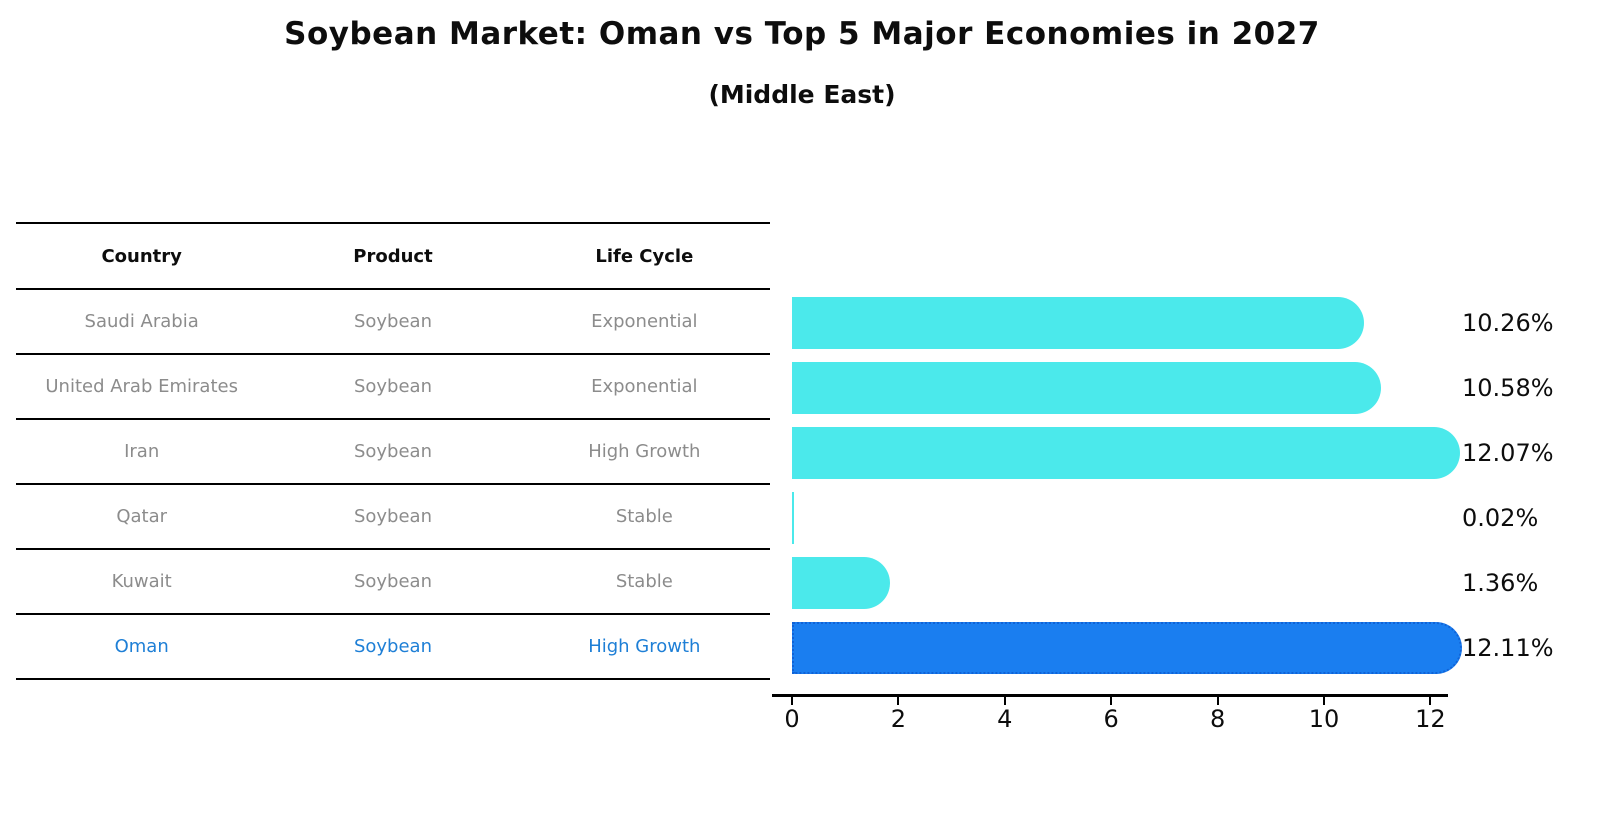 This screenshot has width=1604, height=823. What do you see at coordinates (841, 582) in the screenshot?
I see `bar-kuwait` at bounding box center [841, 582].